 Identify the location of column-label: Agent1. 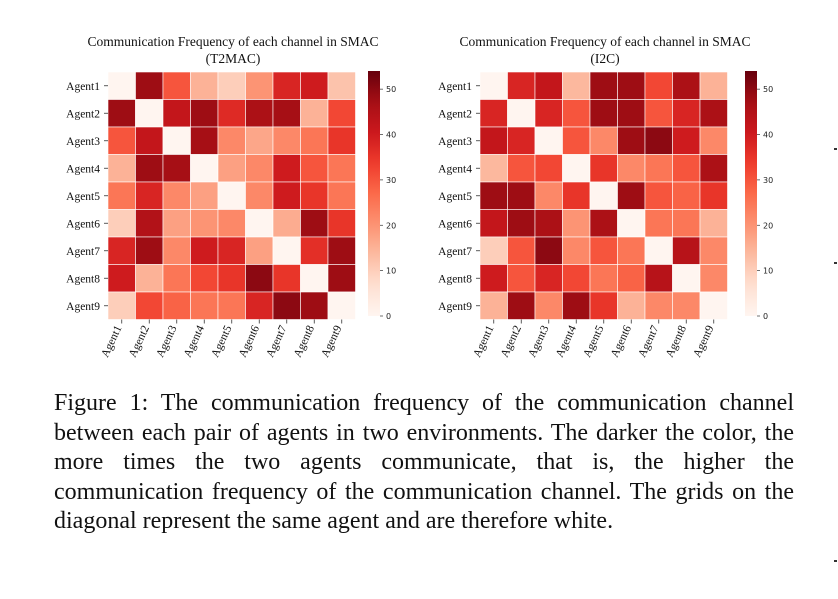
(483, 341).